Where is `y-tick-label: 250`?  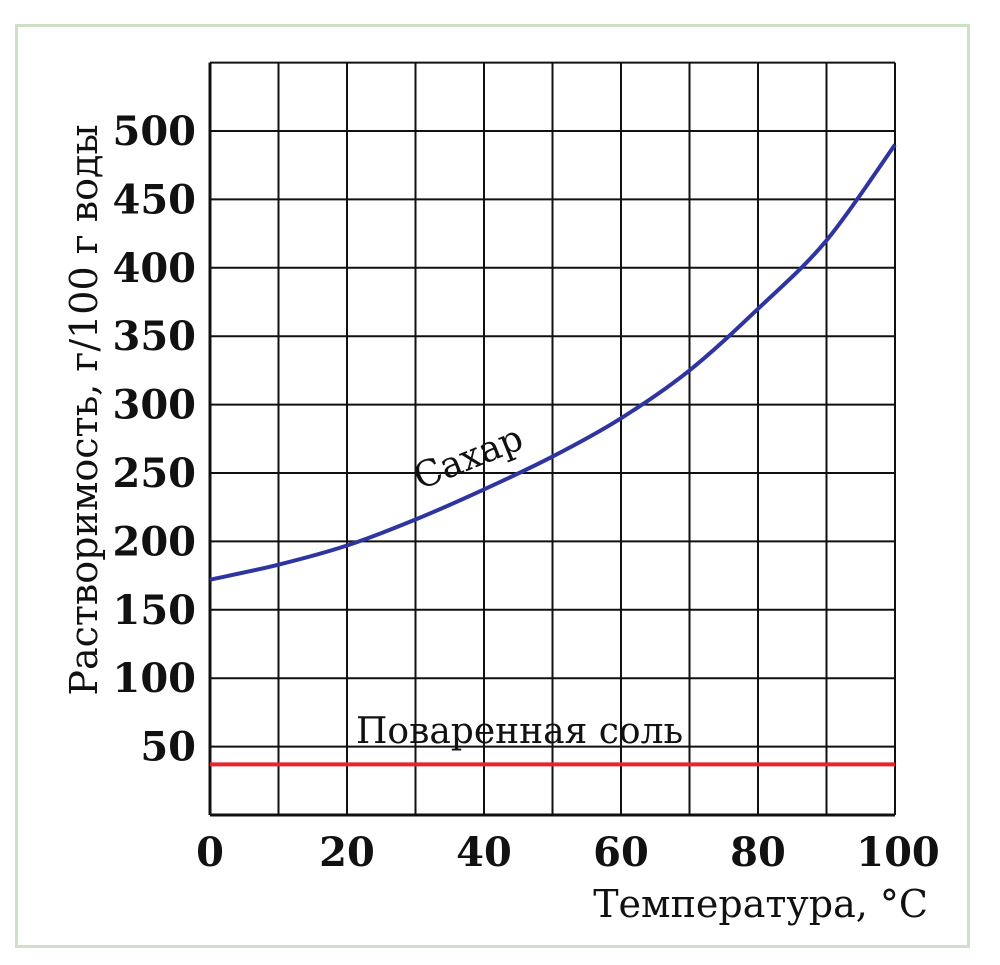
y-tick-label: 250 is located at coordinates (155, 473).